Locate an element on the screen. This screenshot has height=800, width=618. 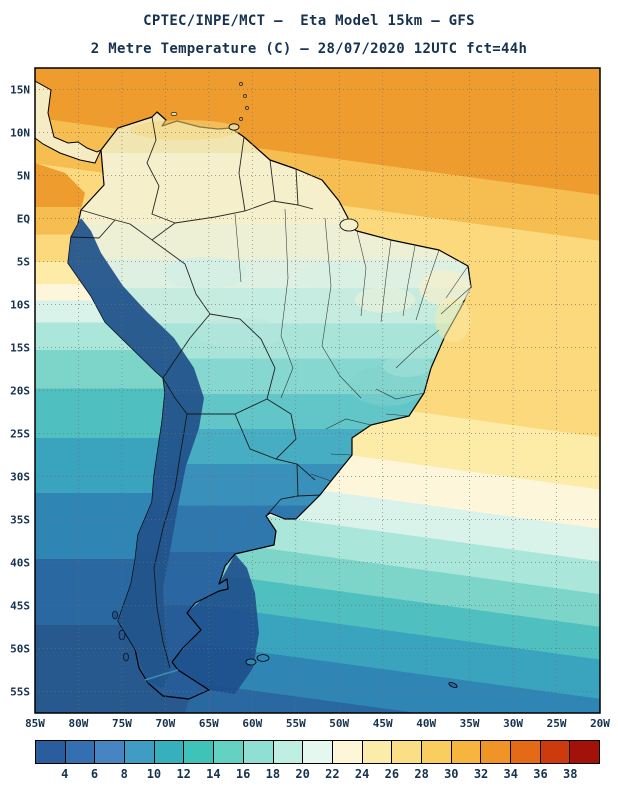
colorbar-tick-label: 18 is located at coordinates (273, 774).